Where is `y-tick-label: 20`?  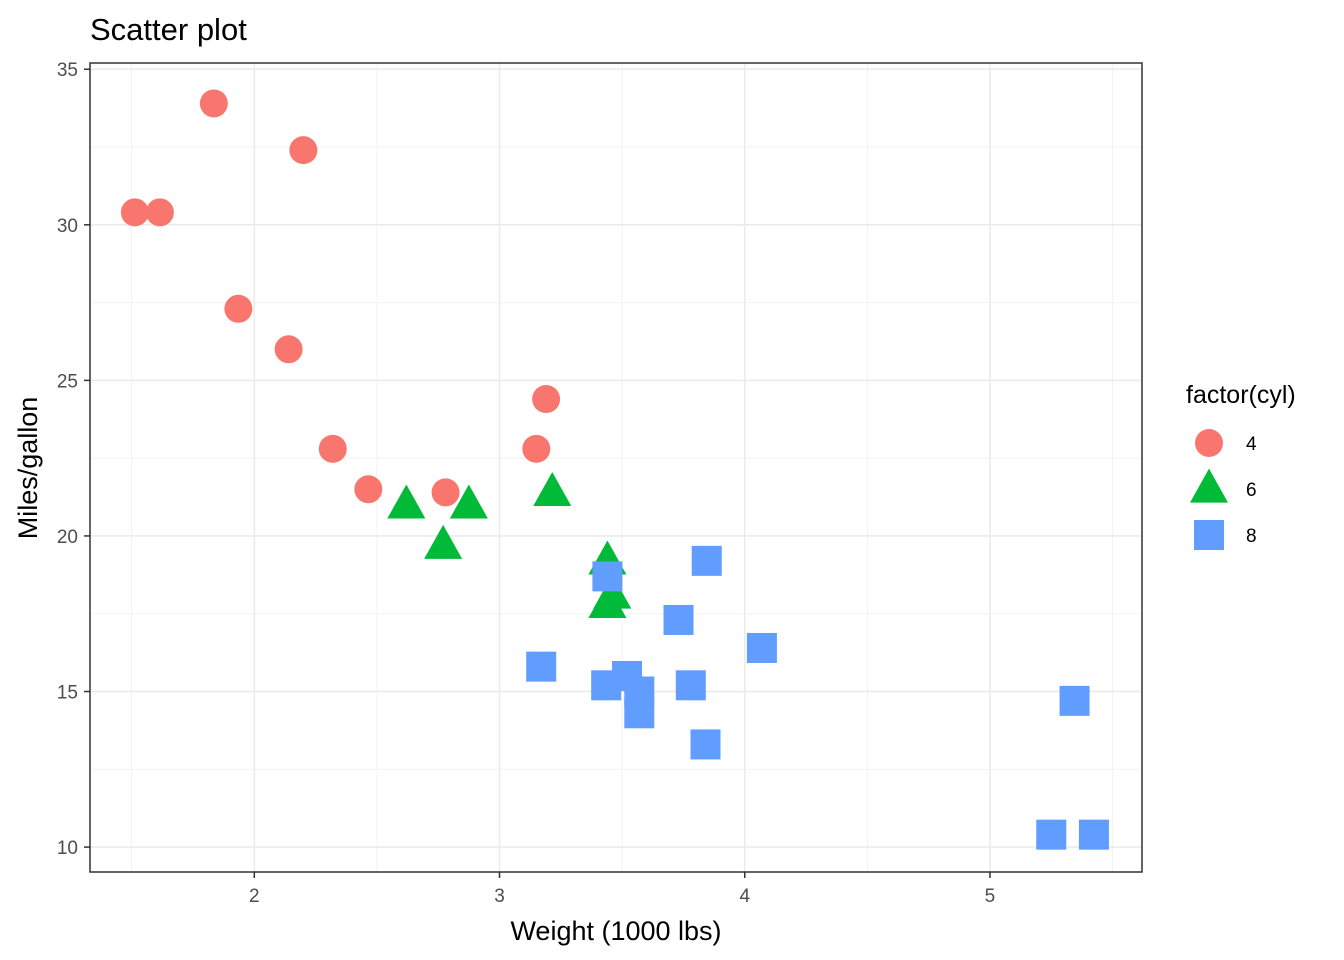 y-tick-label: 20 is located at coordinates (67, 537).